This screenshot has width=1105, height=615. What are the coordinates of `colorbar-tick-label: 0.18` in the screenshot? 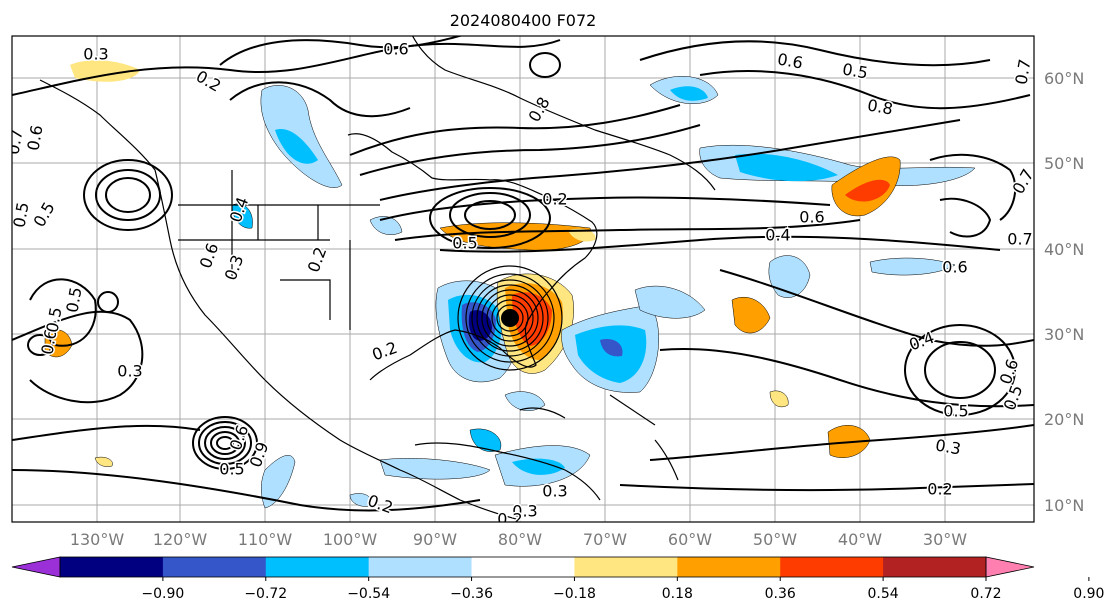 It's located at (677, 594).